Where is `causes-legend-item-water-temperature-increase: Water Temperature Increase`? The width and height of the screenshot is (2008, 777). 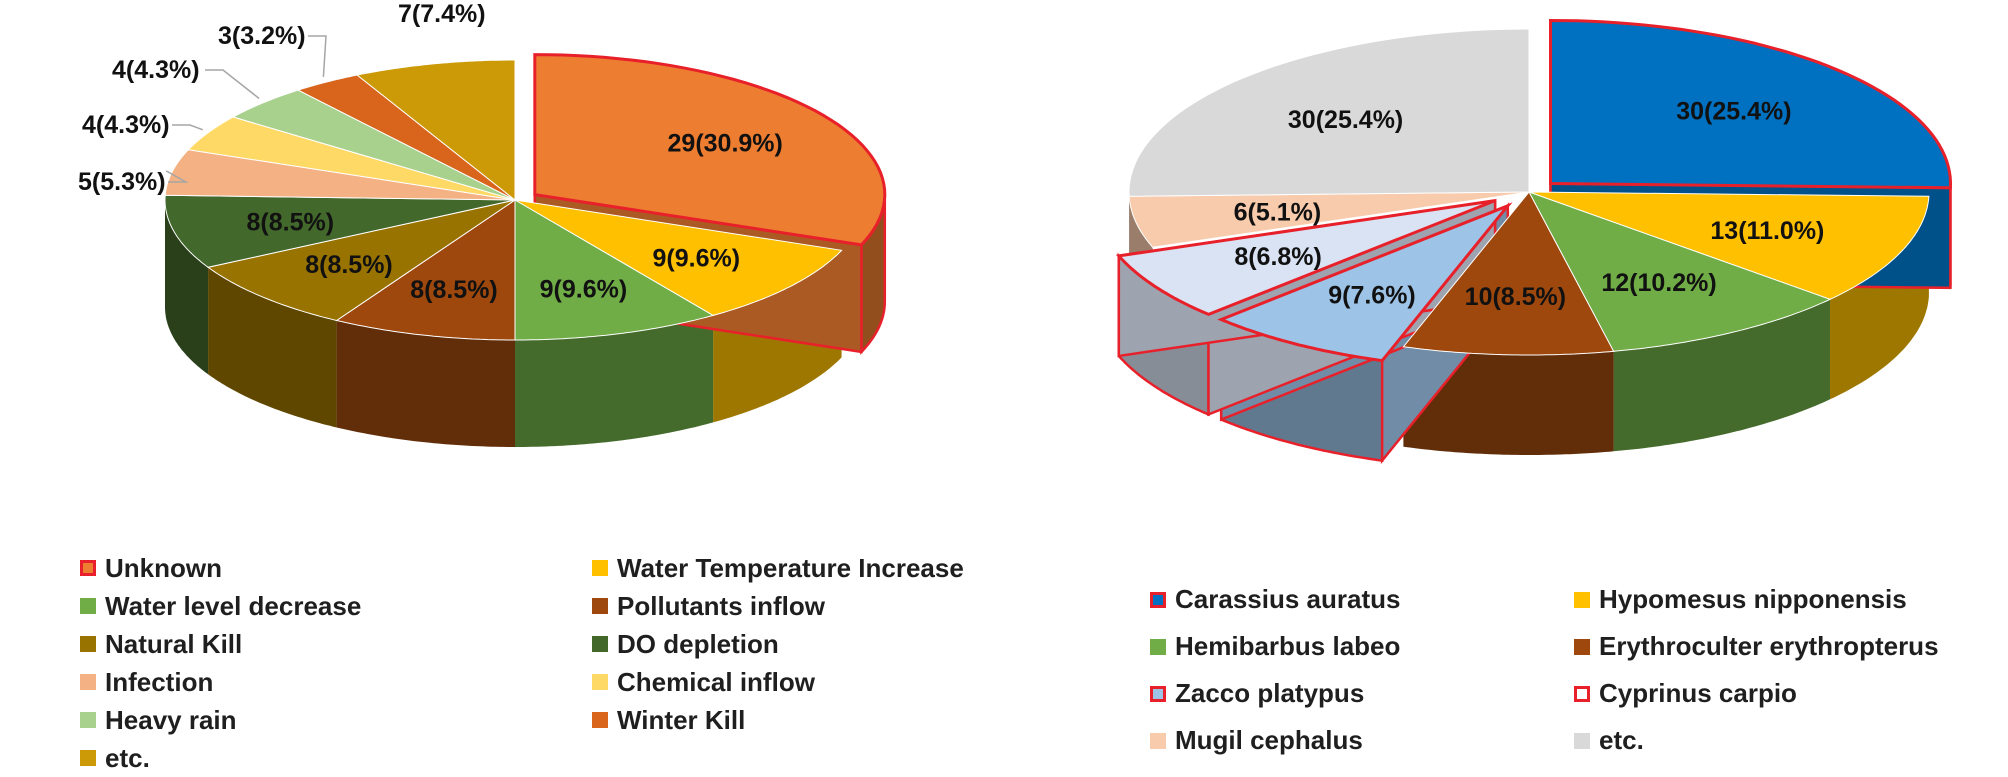
causes-legend-item-water-temperature-increase: Water Temperature Increase is located at coordinates (792, 568).